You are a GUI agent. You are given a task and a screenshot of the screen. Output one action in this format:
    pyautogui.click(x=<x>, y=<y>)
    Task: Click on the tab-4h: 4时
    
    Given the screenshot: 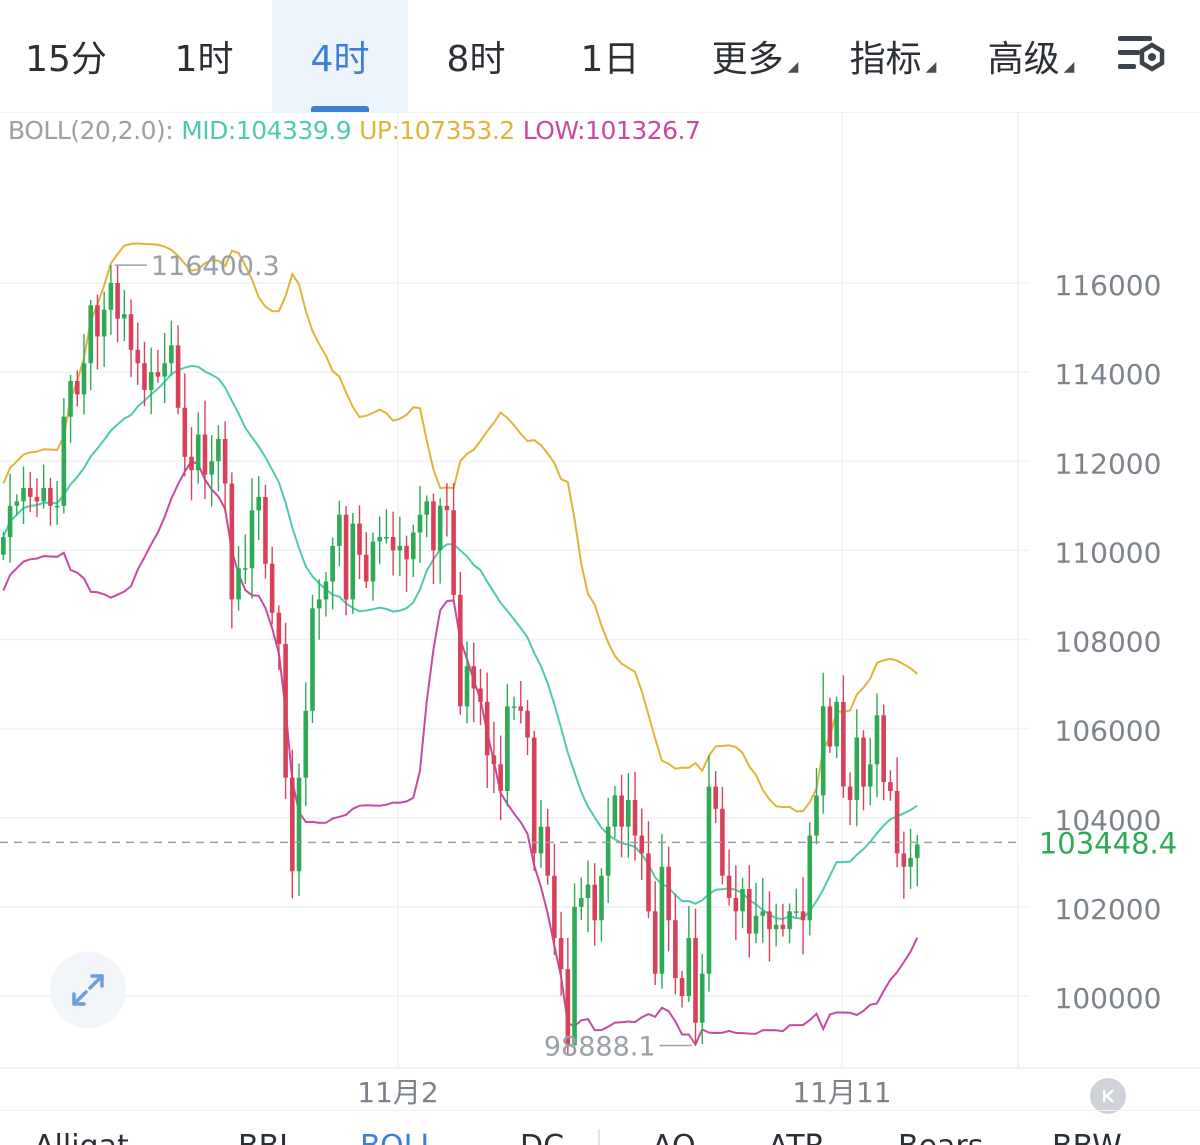 What is the action you would take?
    pyautogui.click(x=340, y=56)
    